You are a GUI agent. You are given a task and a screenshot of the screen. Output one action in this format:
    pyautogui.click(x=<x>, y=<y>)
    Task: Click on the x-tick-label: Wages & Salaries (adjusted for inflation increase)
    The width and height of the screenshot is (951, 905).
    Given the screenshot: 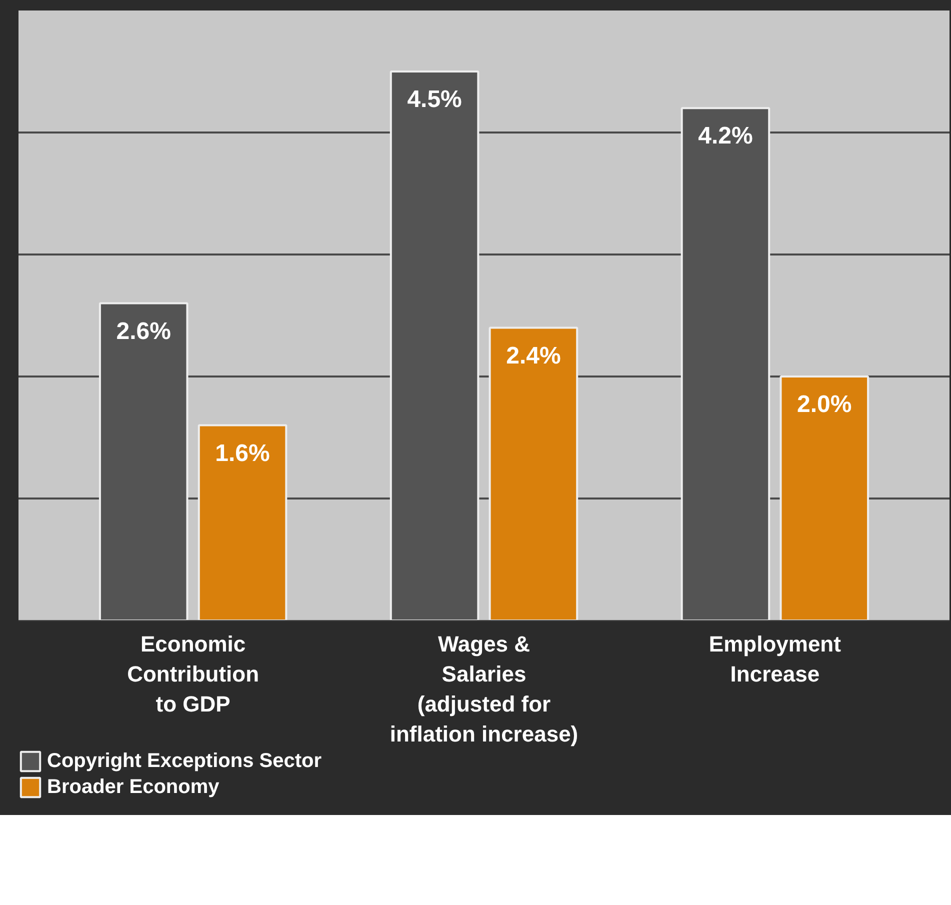 What is the action you would take?
    pyautogui.click(x=484, y=689)
    